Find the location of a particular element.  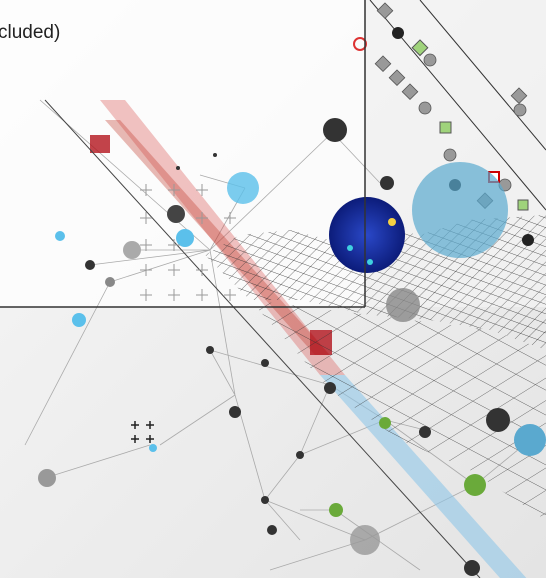

red-cell is located at coordinates (100, 144).